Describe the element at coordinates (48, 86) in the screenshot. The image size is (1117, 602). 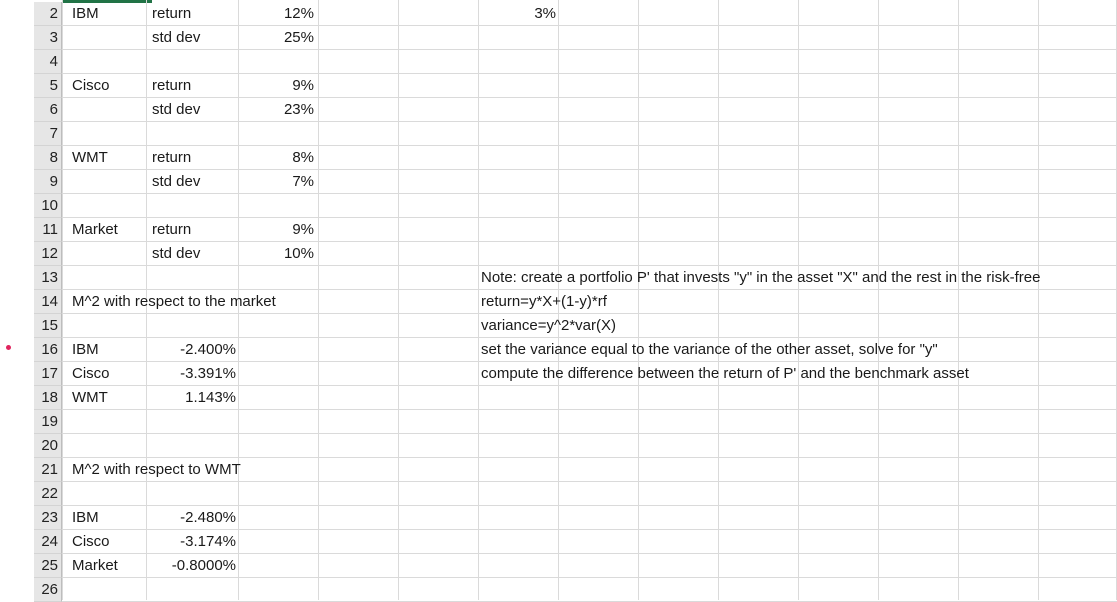
I see `row-header: 5` at that location.